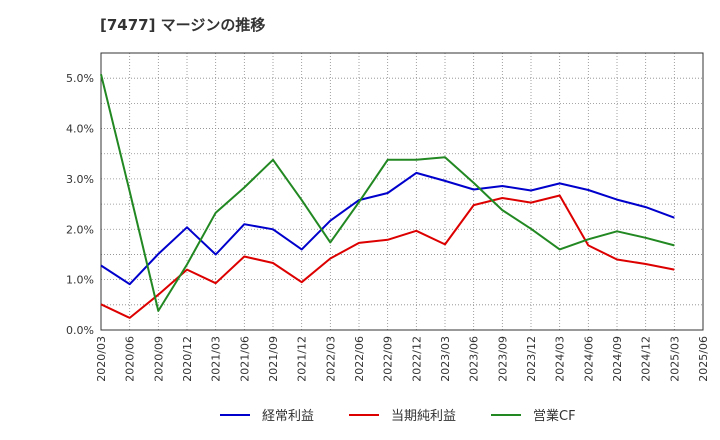 This screenshot has height=440, width=720. I want to click on x-tick-label: 2024/03, so click(560, 359).